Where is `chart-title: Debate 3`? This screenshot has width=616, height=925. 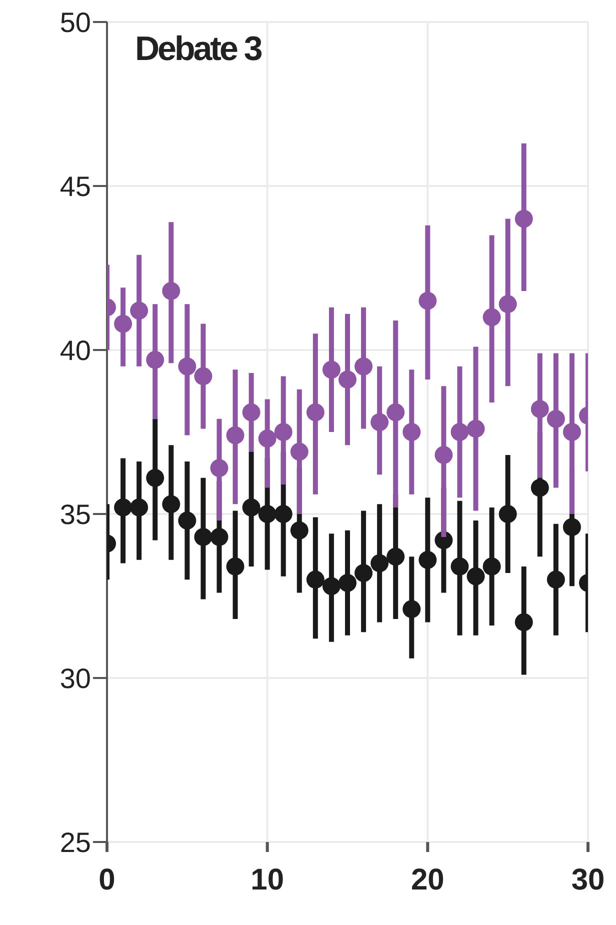 chart-title: Debate 3 is located at coordinates (198, 49).